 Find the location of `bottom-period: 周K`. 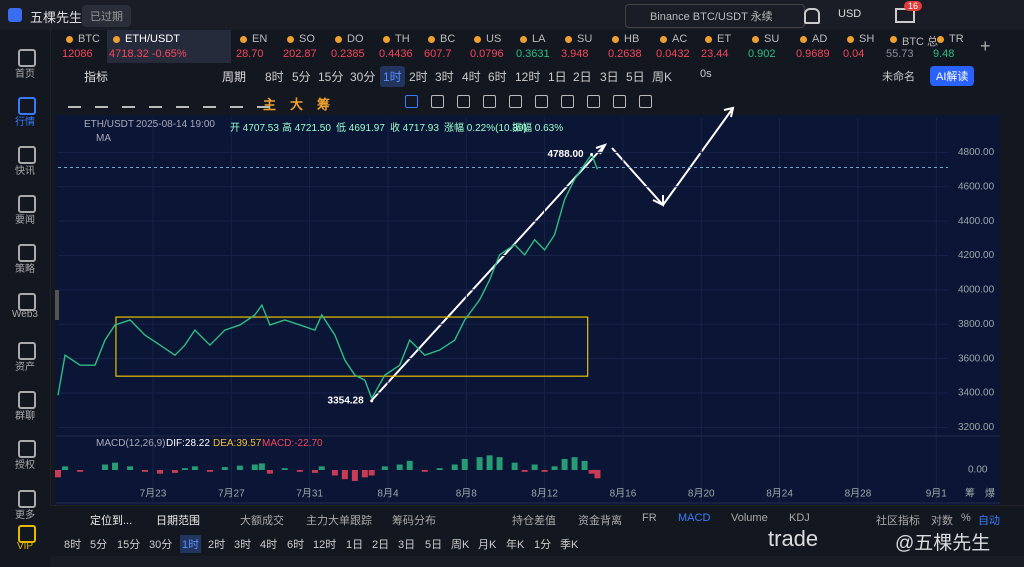

bottom-period: 周K is located at coordinates (460, 545).